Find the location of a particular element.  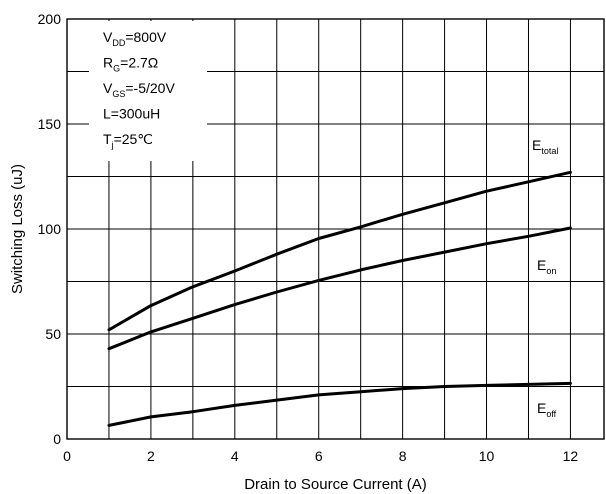

y-tick-label: 200 is located at coordinates (50, 19).